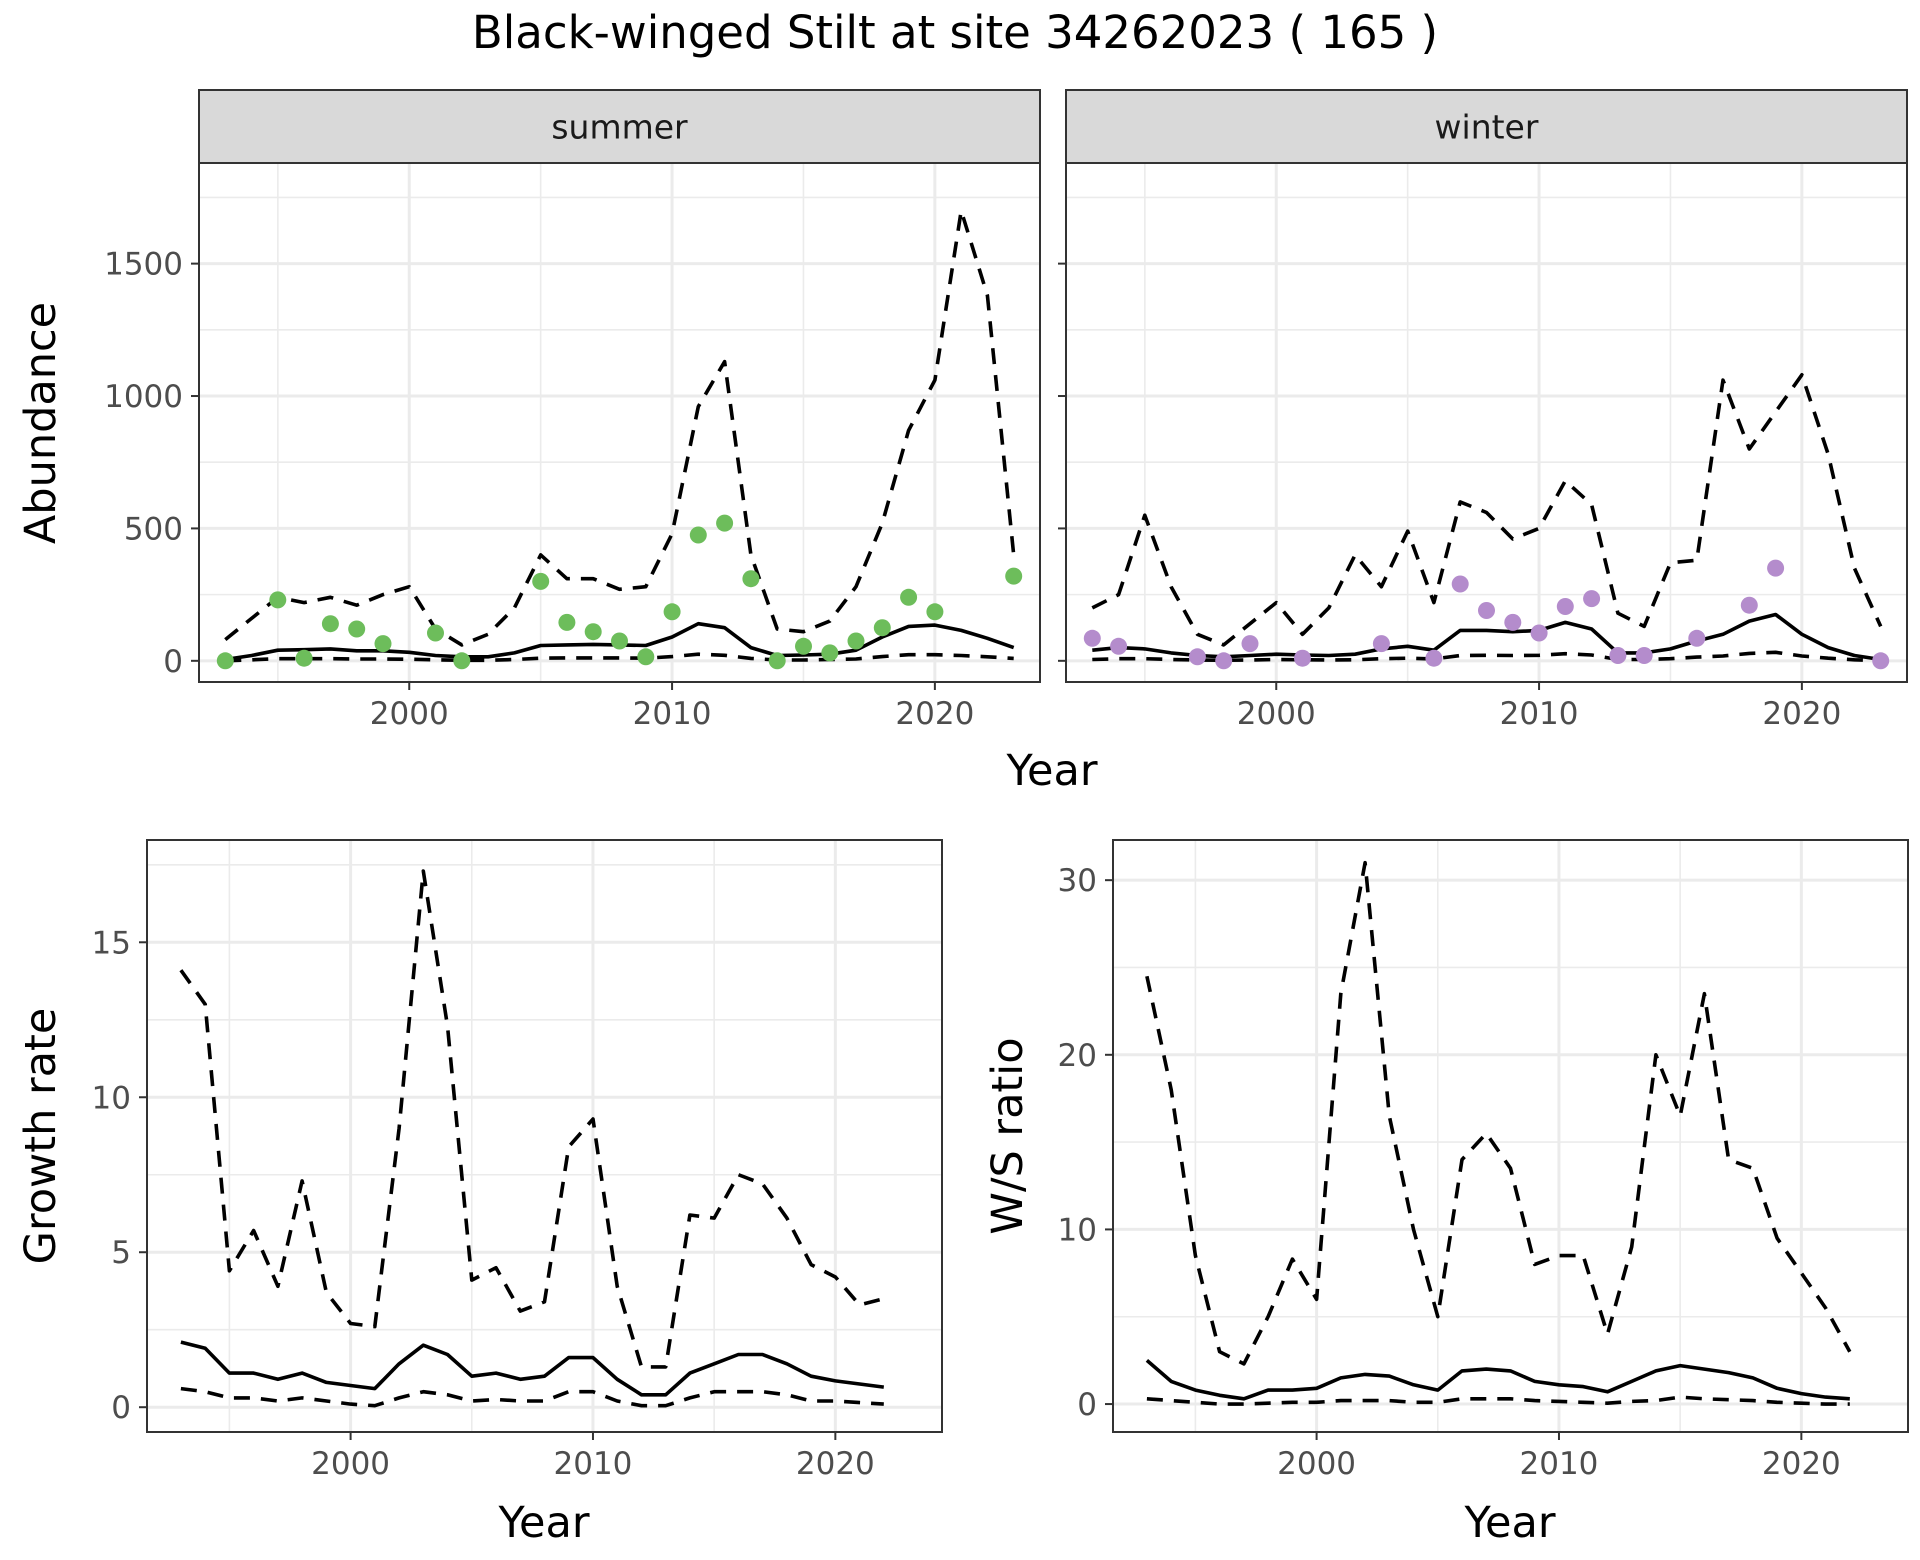 The height and width of the screenshot is (1560, 1920). I want to click on y-axis-title: Abundance, so click(41, 423).